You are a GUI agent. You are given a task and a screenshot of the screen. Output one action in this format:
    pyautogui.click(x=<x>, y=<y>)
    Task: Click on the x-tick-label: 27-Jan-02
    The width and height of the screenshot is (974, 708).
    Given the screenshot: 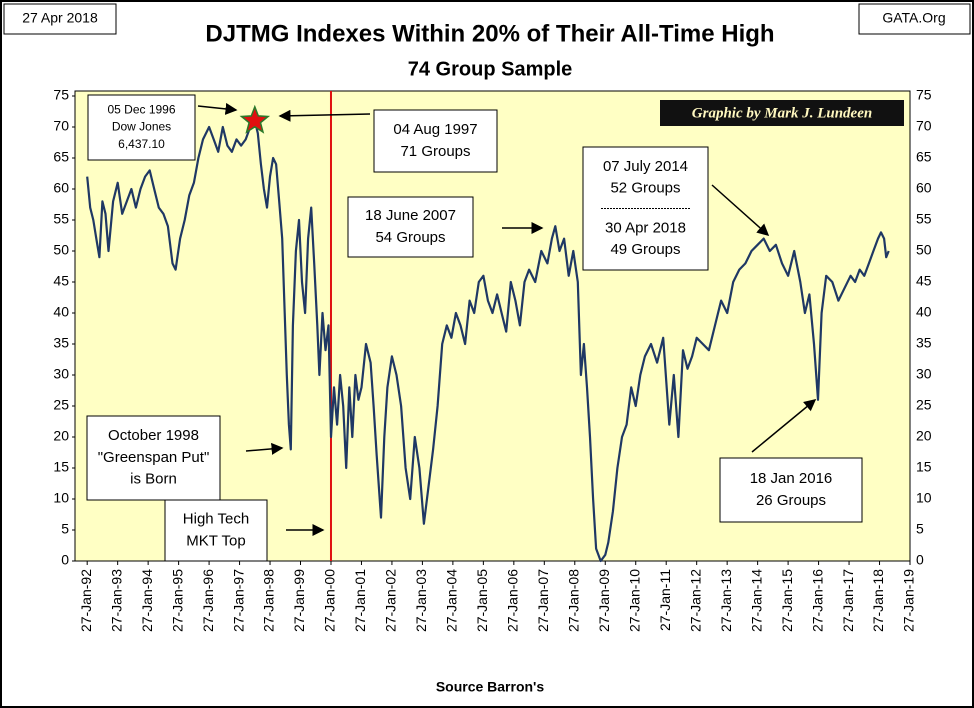 What is the action you would take?
    pyautogui.click(x=391, y=600)
    